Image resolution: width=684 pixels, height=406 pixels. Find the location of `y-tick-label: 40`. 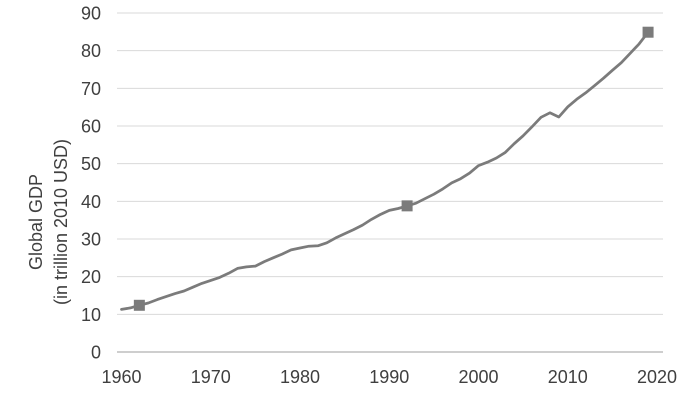

y-tick-label: 40 is located at coordinates (91, 202).